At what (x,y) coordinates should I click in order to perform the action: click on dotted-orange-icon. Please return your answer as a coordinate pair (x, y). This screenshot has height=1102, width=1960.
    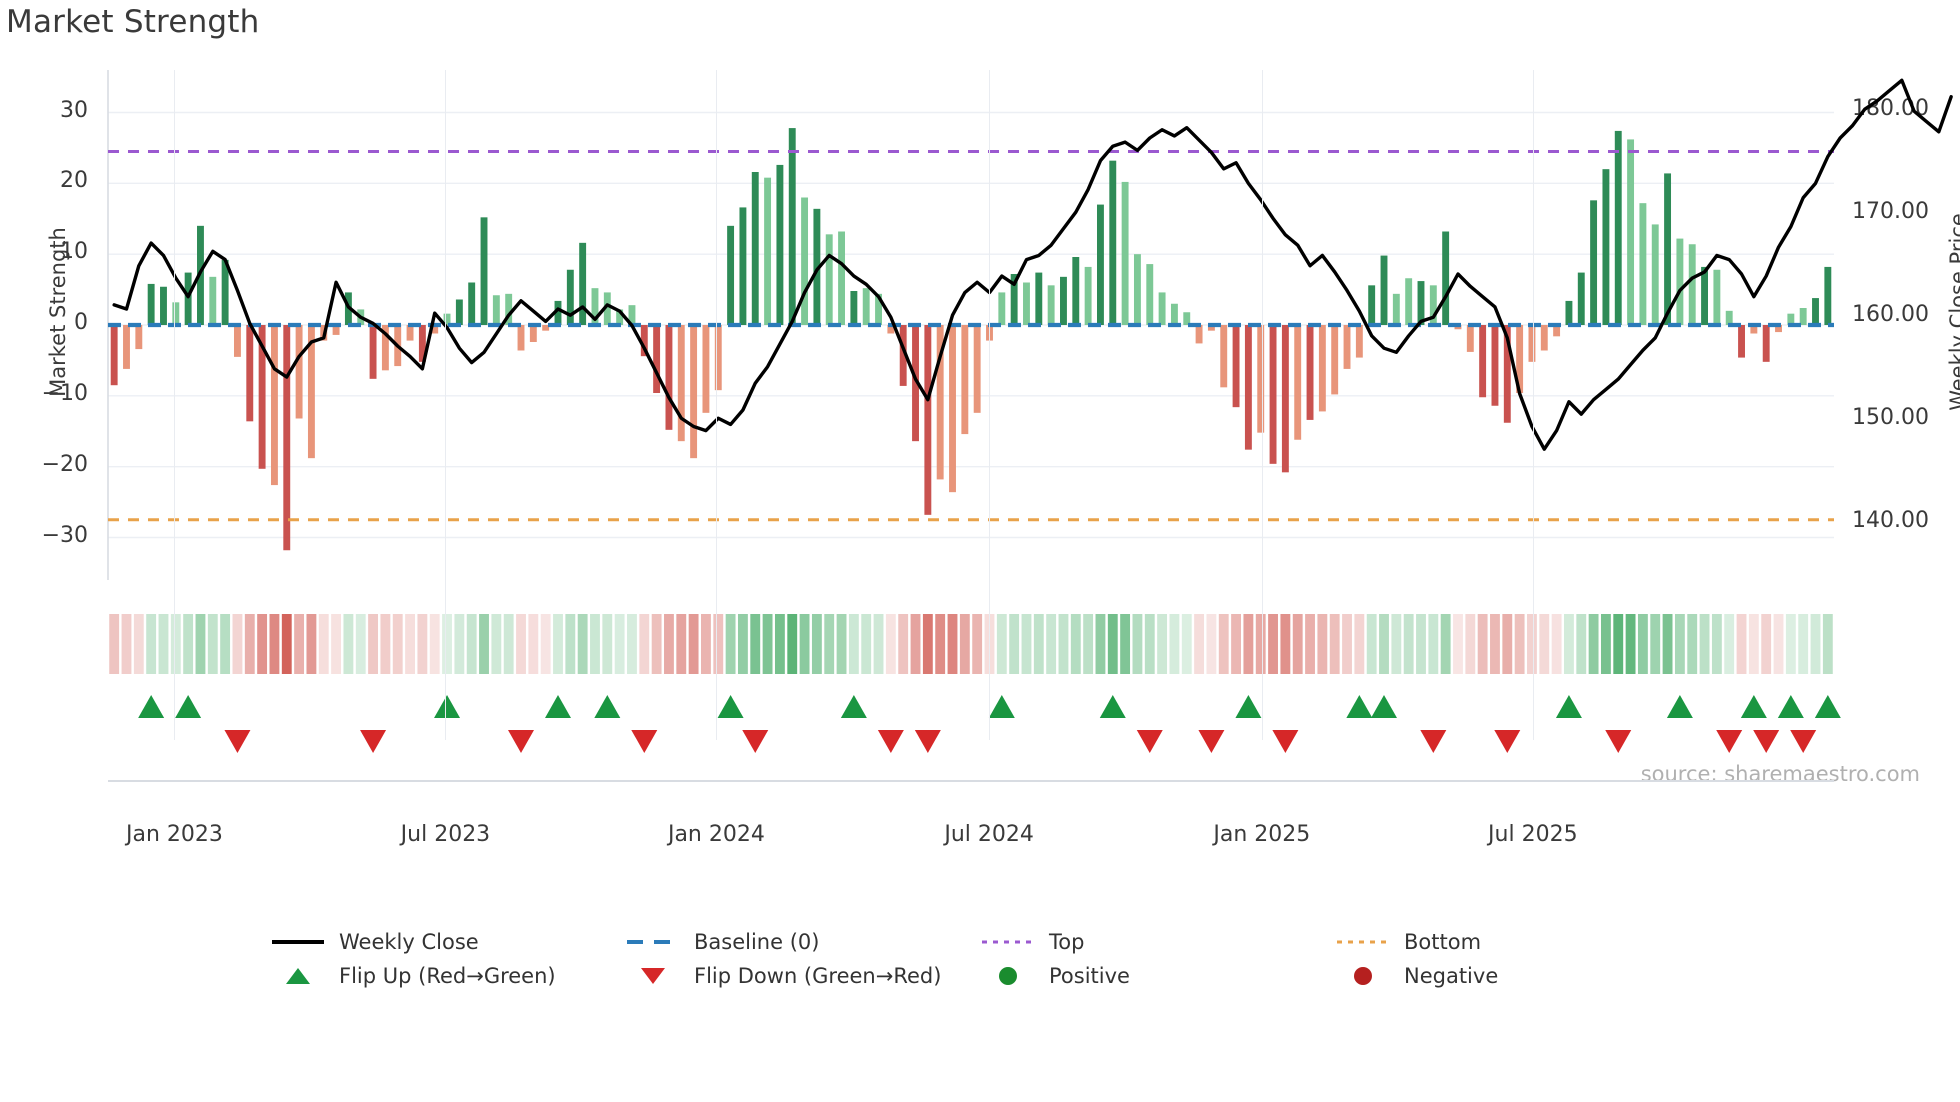
    Looking at the image, I should click on (1363, 942).